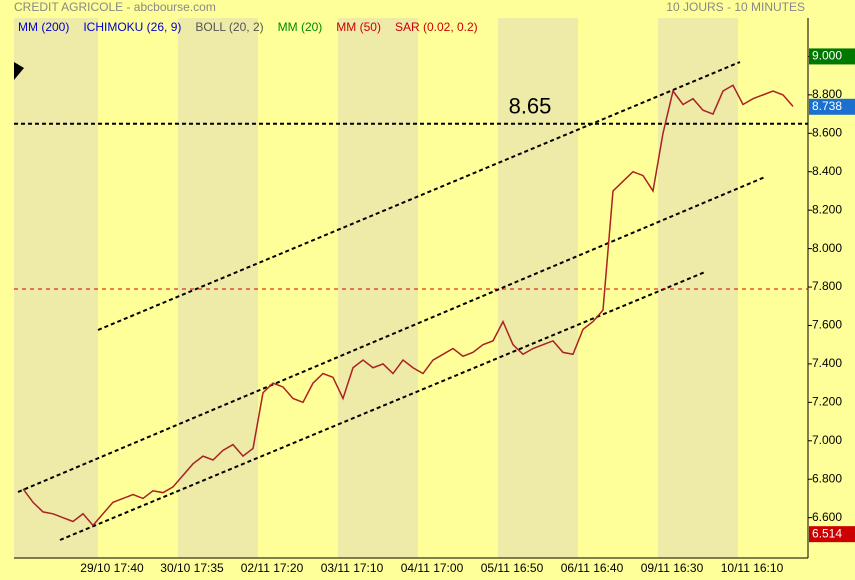 The width and height of the screenshot is (855, 580). What do you see at coordinates (512, 568) in the screenshot?
I see `x-tick-label: 05/11 16:50` at bounding box center [512, 568].